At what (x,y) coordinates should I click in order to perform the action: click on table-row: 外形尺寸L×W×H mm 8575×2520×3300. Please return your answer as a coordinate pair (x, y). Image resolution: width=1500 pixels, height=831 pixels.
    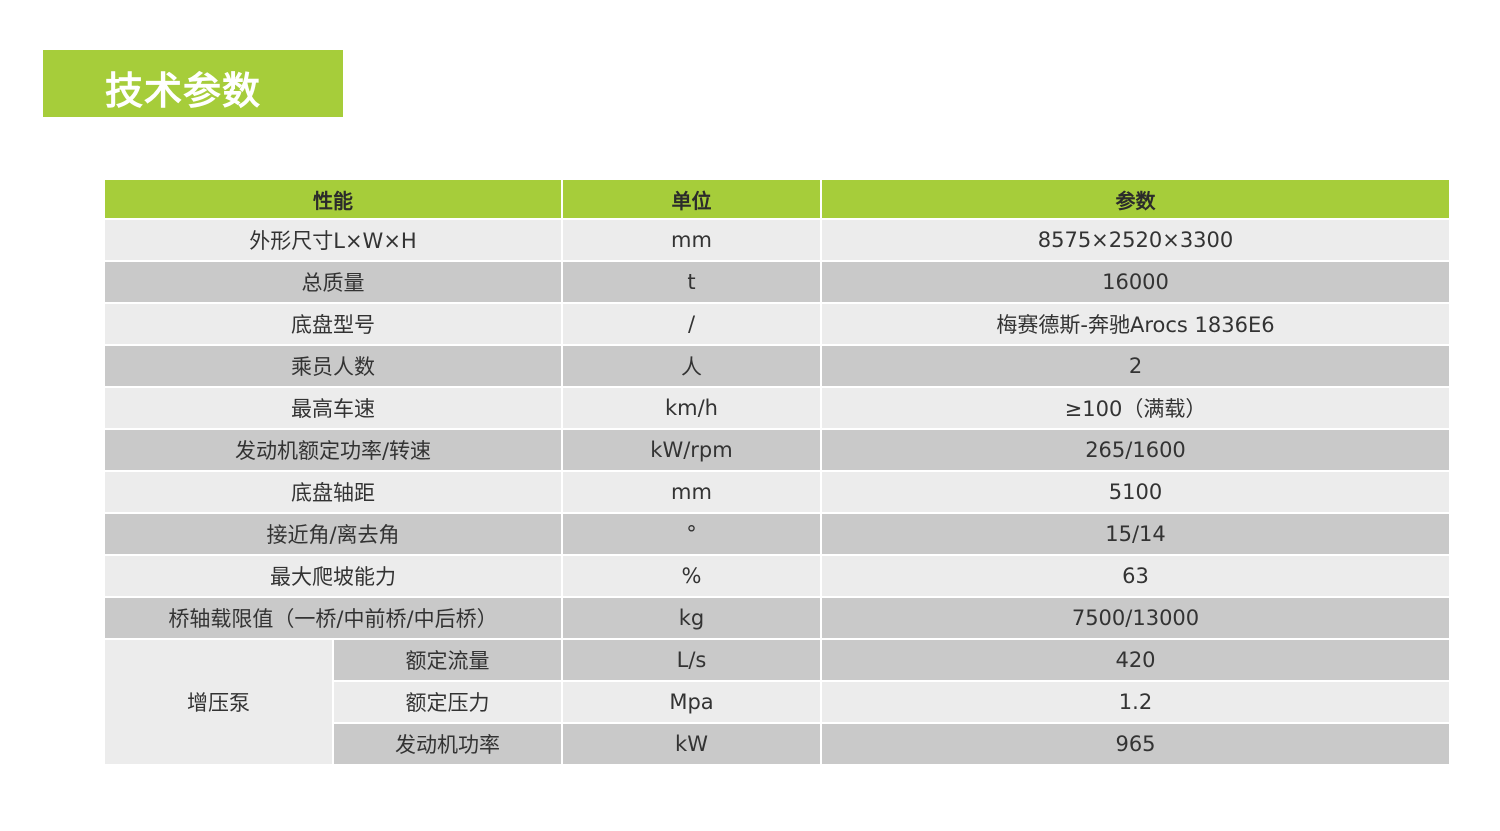
    Looking at the image, I should click on (777, 240).